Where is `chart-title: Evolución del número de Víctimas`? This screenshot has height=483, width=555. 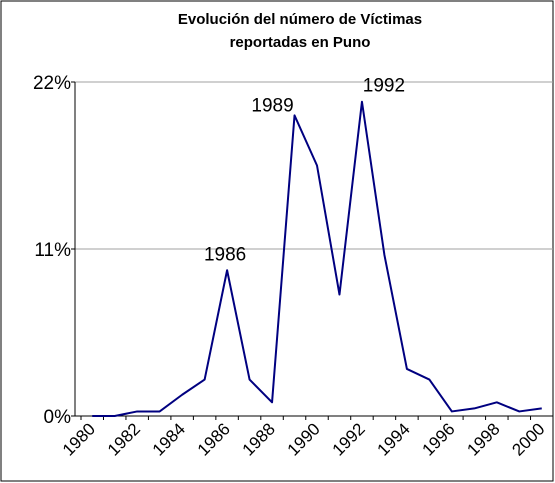
chart-title: Evolución del número de Víctimas is located at coordinates (300, 19).